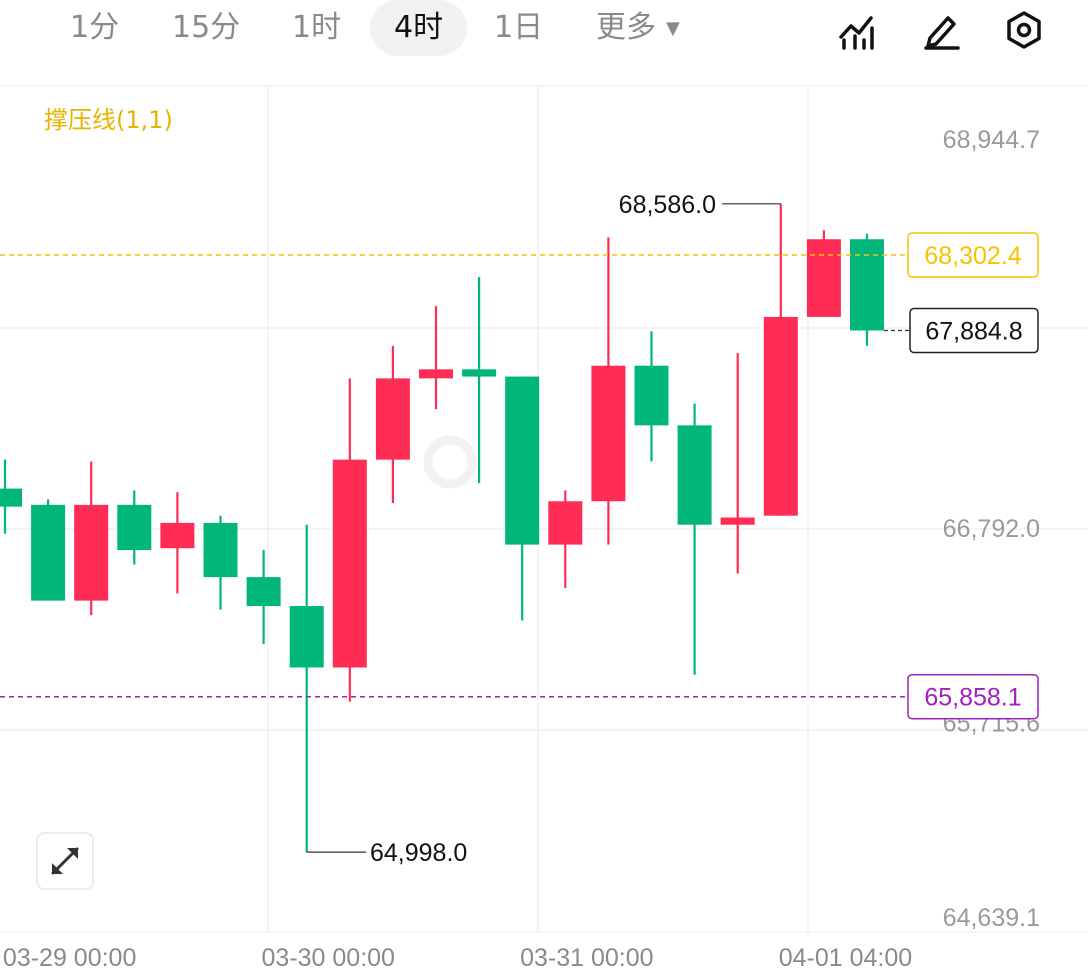  I want to click on y-tick-label: 66,792.0, so click(991, 529).